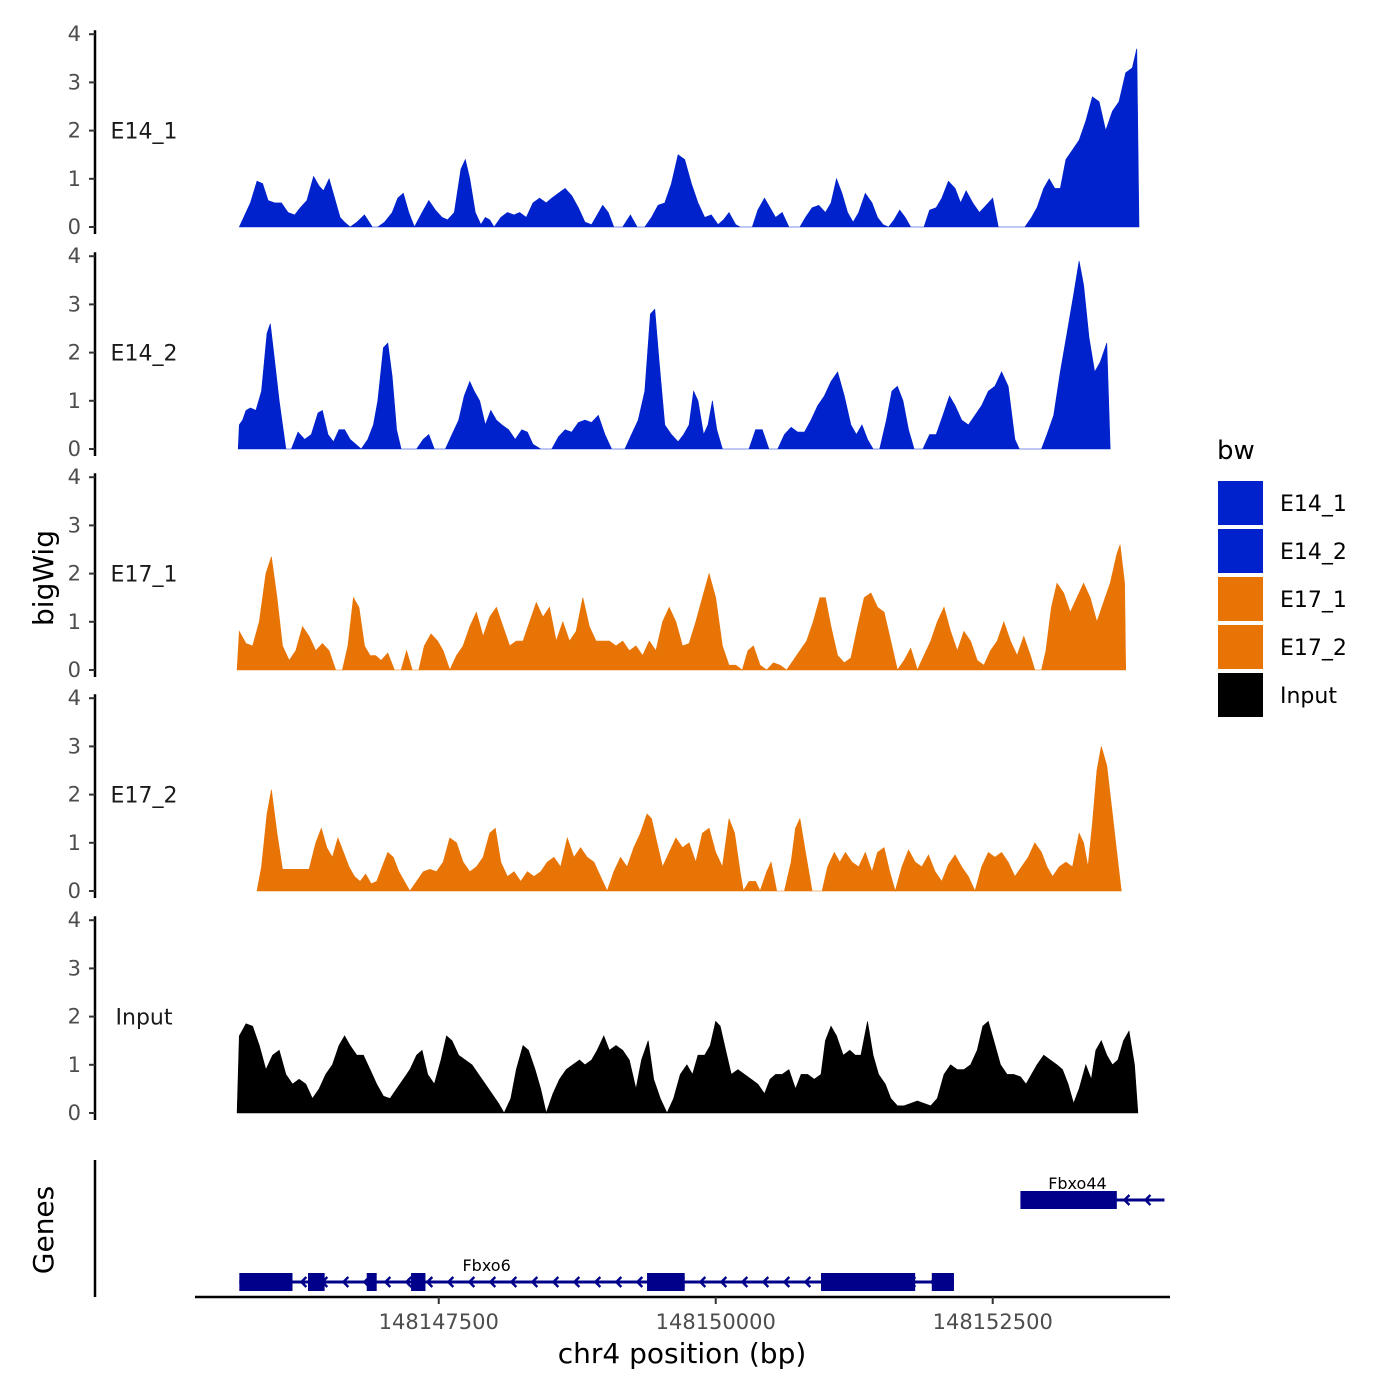 The image size is (1400, 1400). I want to click on track-label: E17_2, so click(144, 796).